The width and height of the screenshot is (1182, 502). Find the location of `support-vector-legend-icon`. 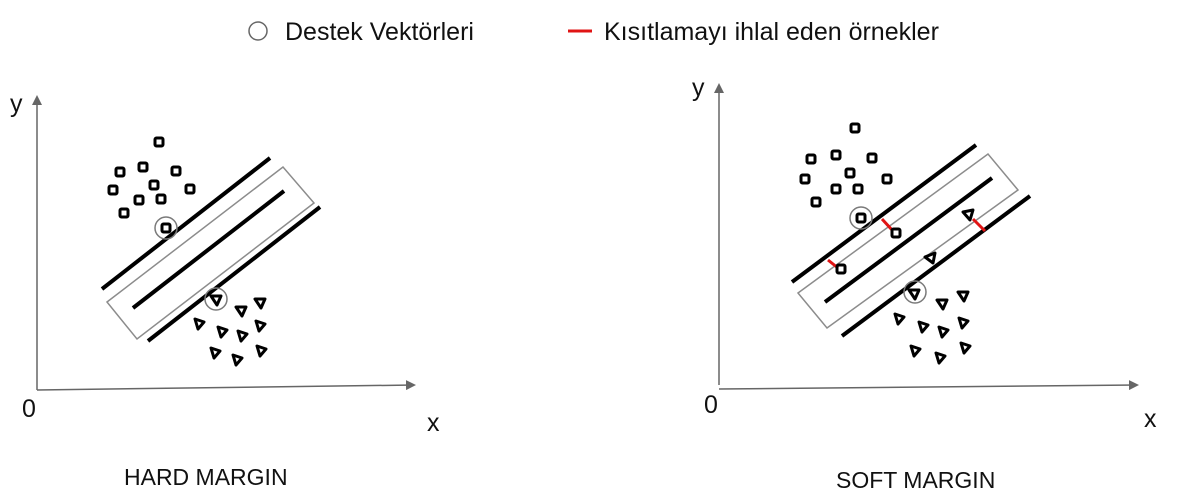

support-vector-legend-icon is located at coordinates (258, 31).